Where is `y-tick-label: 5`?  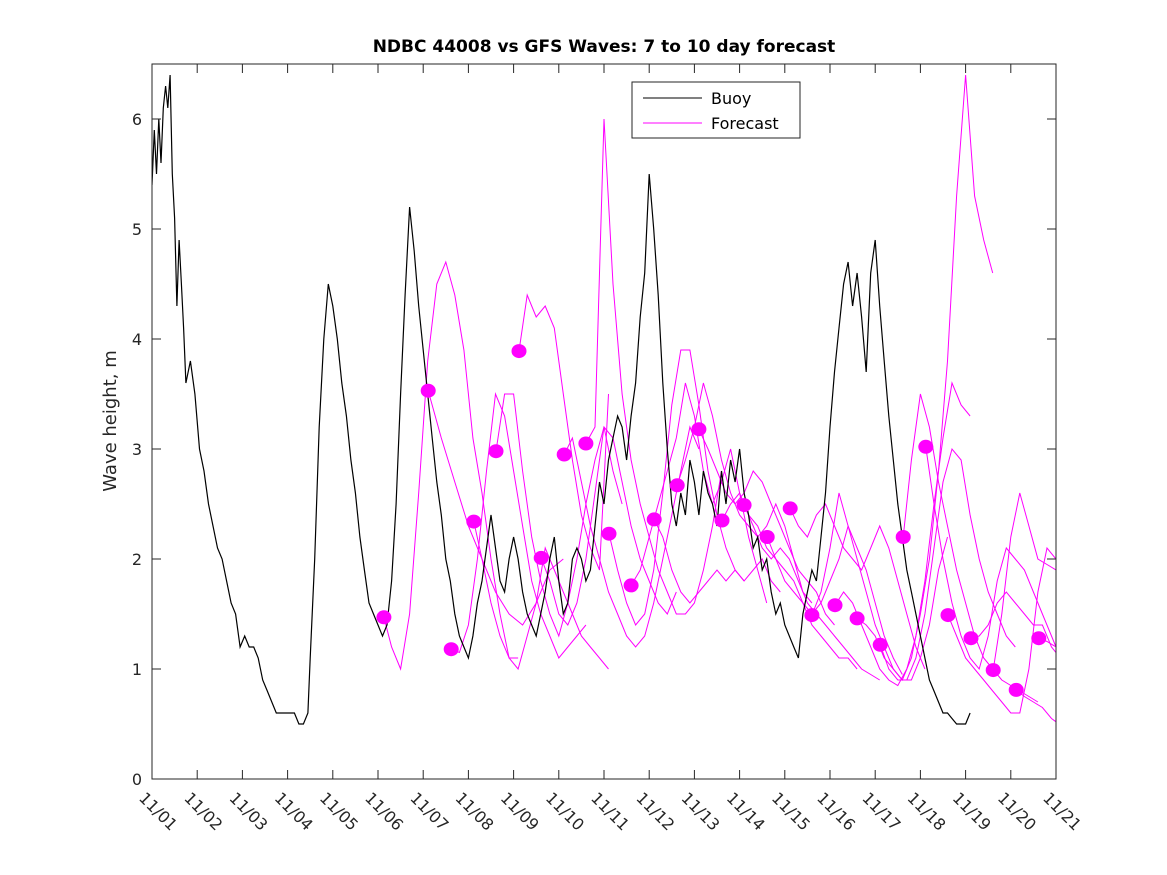
y-tick-label: 5 is located at coordinates (137, 229).